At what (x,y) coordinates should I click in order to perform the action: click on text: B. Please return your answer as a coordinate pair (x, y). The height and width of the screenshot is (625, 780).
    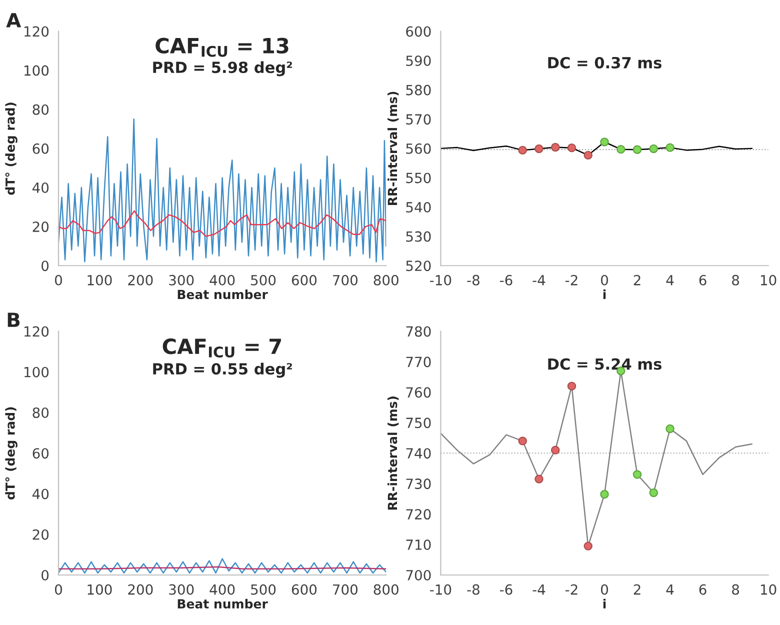
    Looking at the image, I should click on (14, 319).